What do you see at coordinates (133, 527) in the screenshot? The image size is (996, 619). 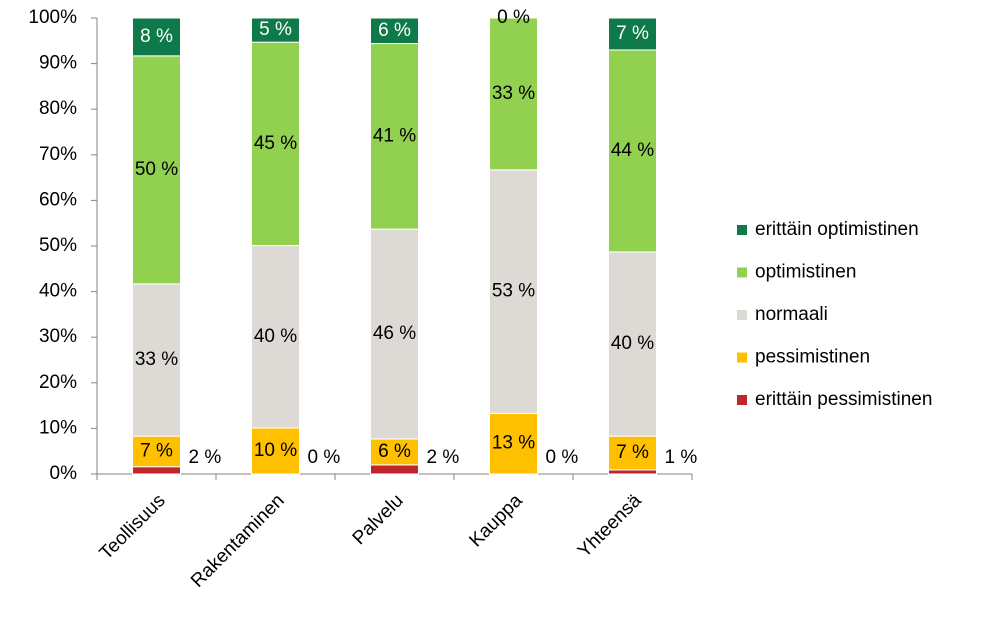 I see `x-tick-label: Teollisuus` at bounding box center [133, 527].